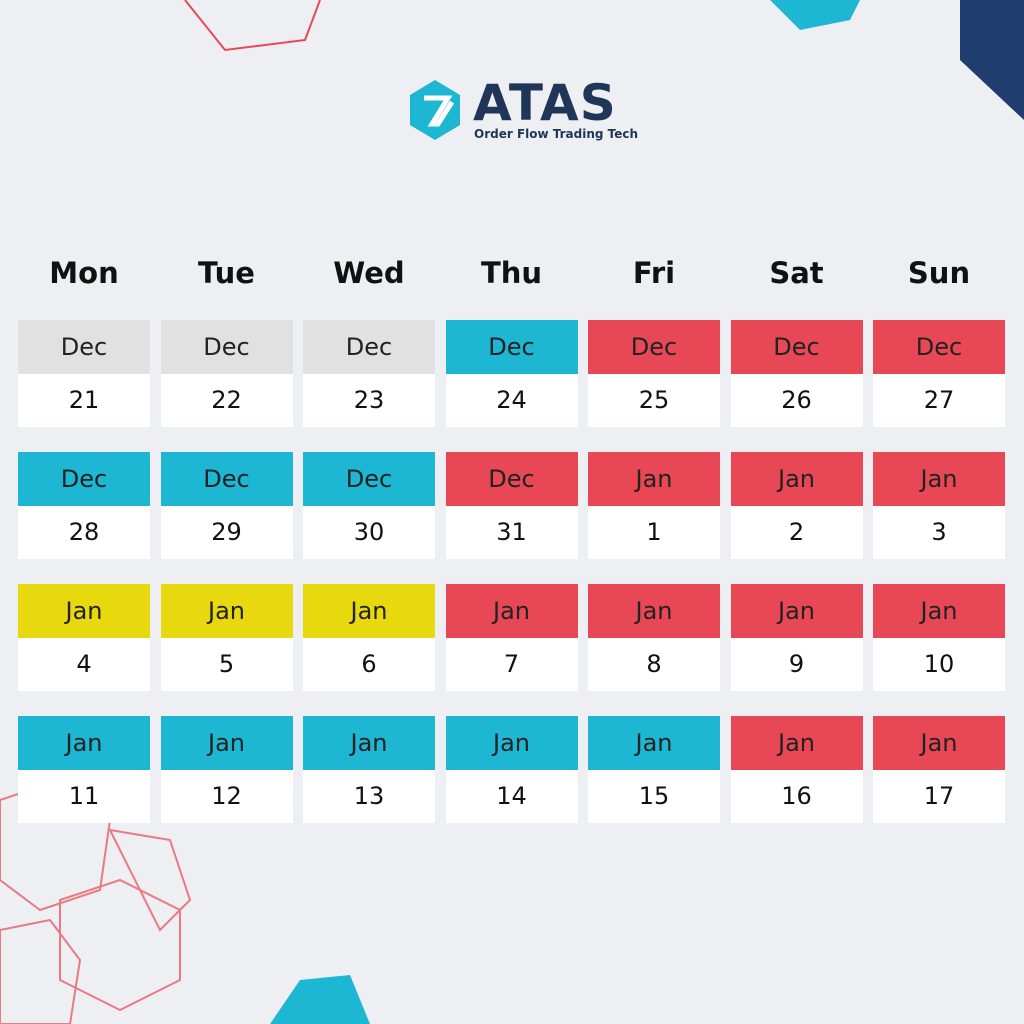 The width and height of the screenshot is (1024, 1024). Describe the element at coordinates (796, 273) in the screenshot. I see `weekday-label: Sat` at that location.